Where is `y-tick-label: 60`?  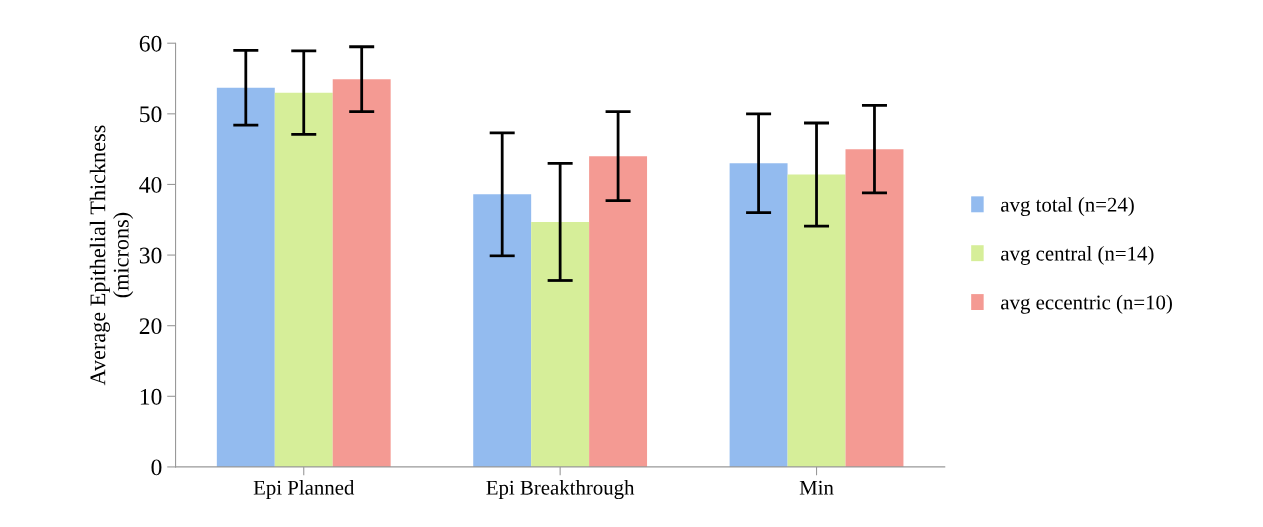
y-tick-label: 60 is located at coordinates (150, 43).